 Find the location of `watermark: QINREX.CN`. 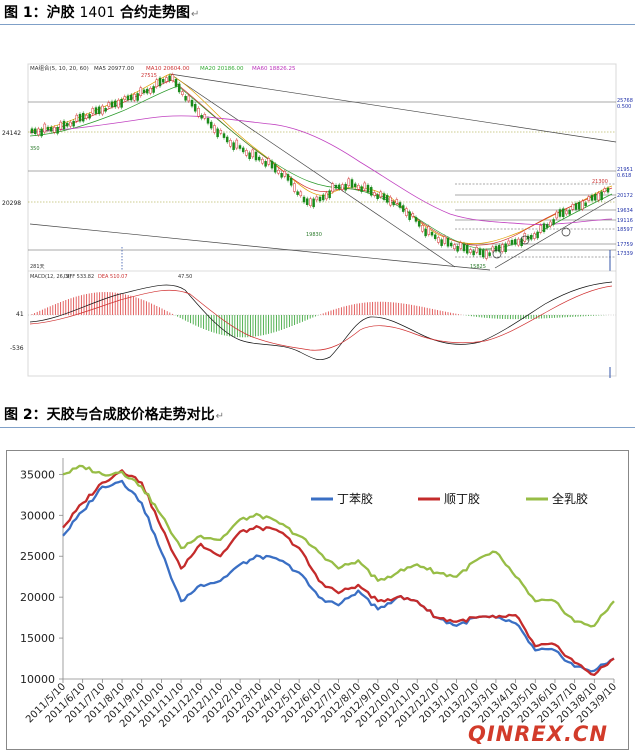

watermark: QINREX.CN is located at coordinates (538, 734).